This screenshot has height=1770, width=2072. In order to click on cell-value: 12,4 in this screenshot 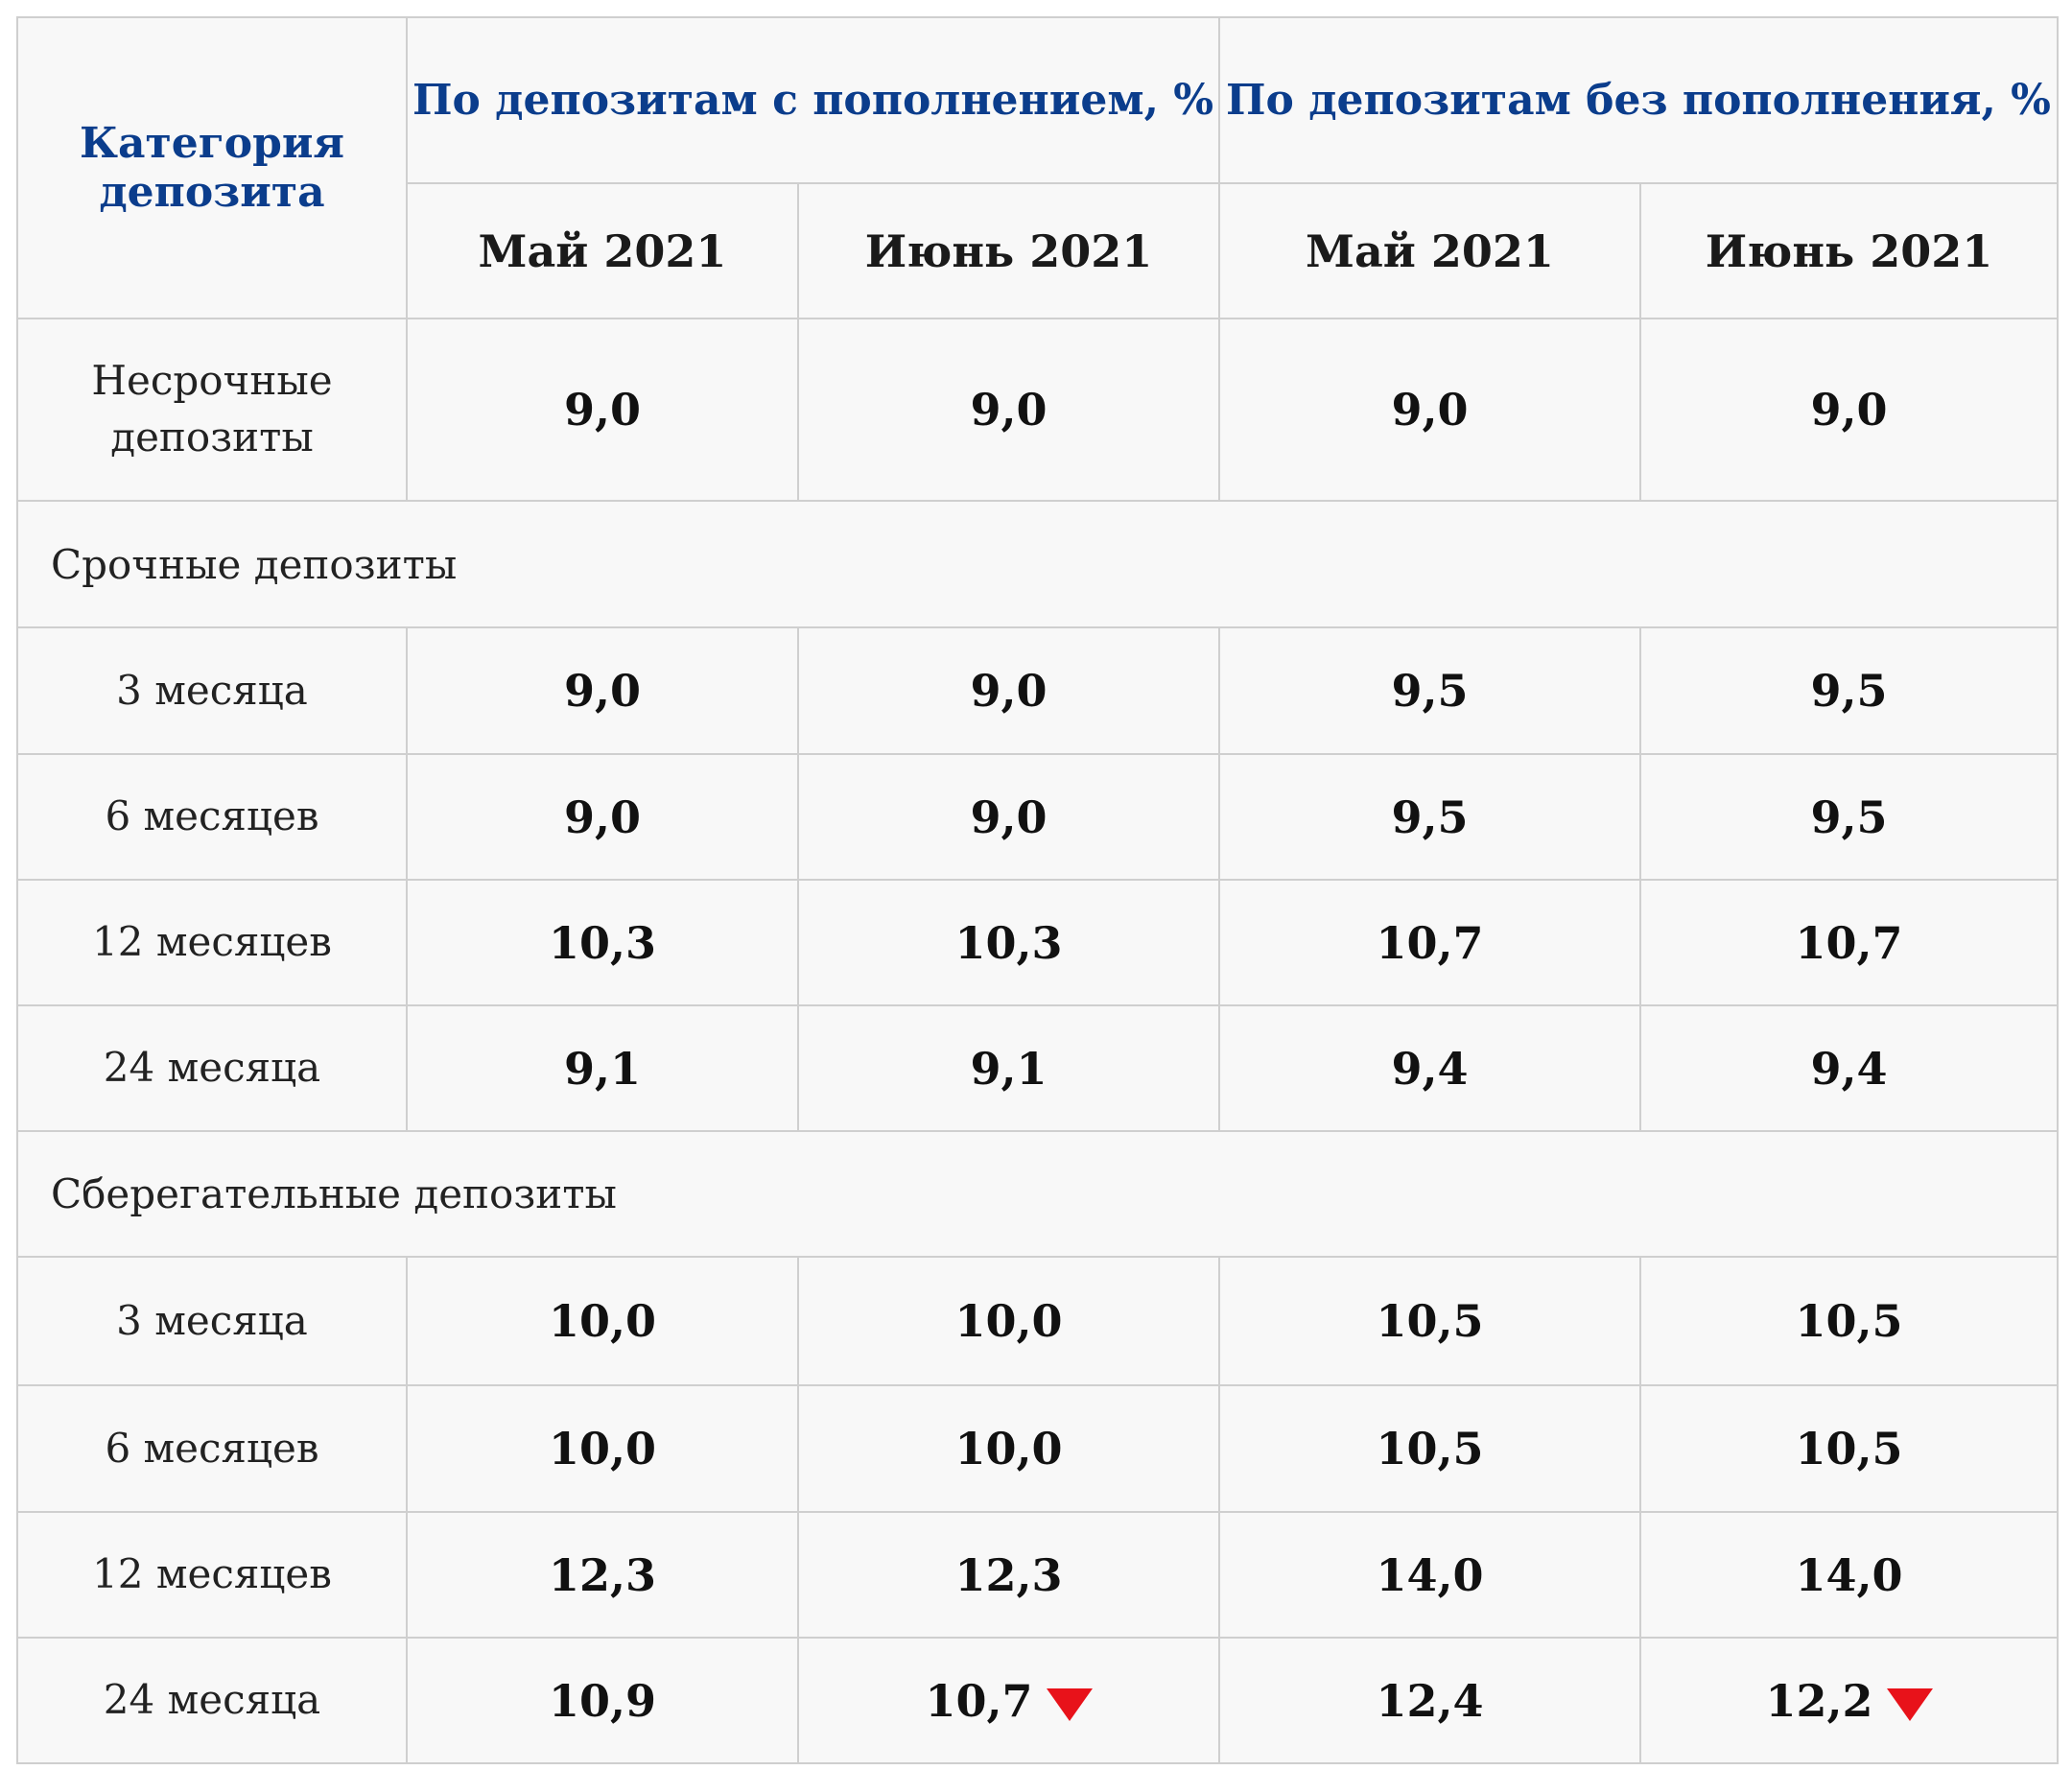, I will do `click(1429, 1701)`.